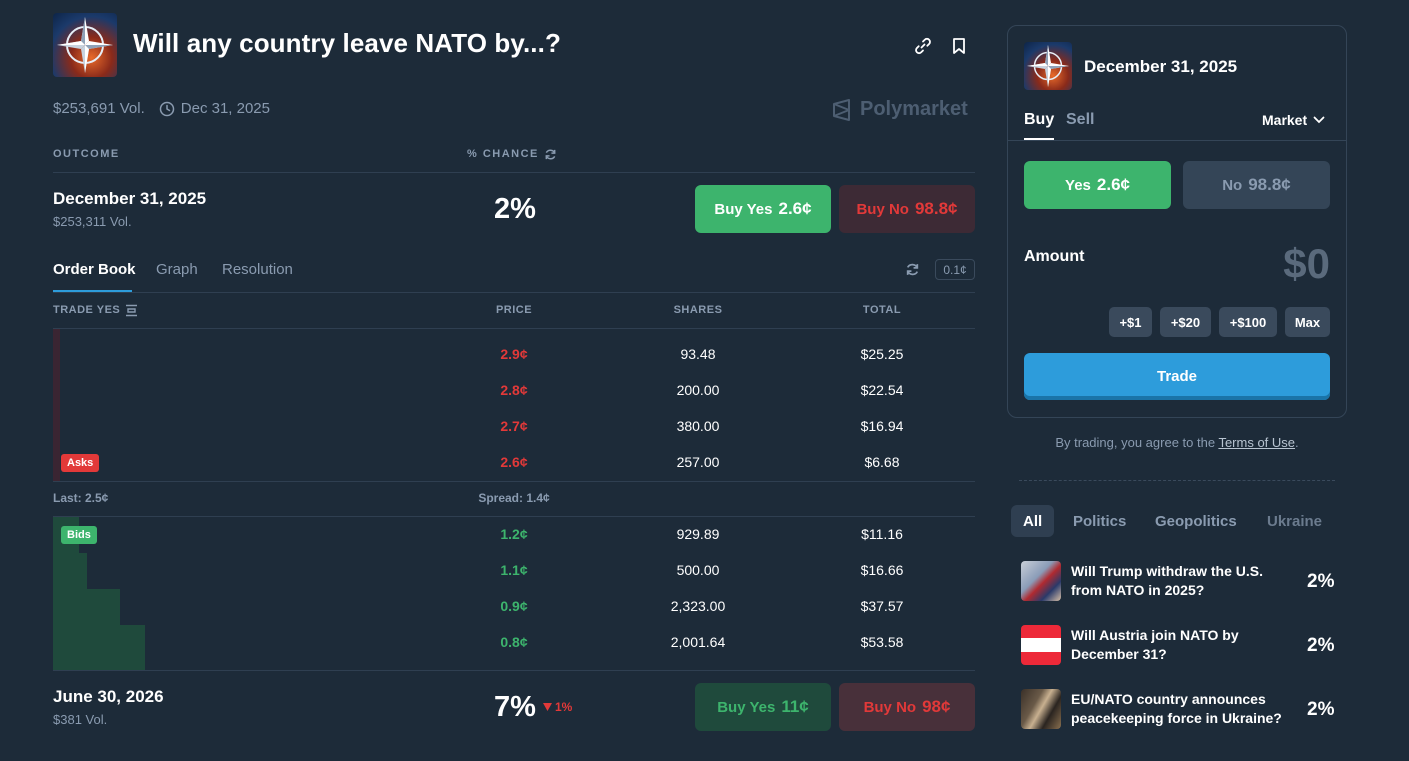  I want to click on tab-sell: Sell, so click(1080, 119).